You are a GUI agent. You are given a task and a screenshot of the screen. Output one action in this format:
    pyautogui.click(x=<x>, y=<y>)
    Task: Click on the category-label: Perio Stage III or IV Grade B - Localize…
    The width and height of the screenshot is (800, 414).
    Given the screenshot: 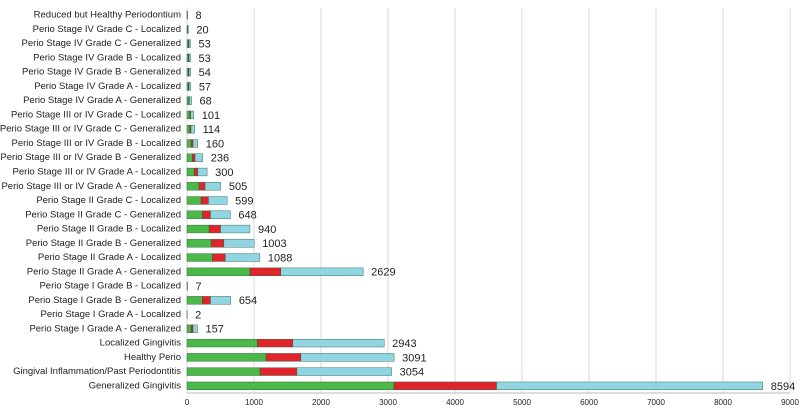 What is the action you would take?
    pyautogui.click(x=96, y=143)
    